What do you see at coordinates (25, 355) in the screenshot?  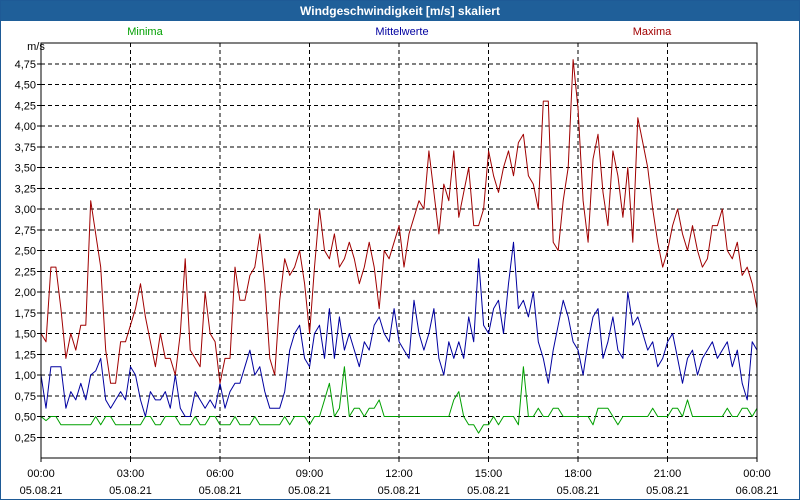 I see `y-tick-label: 1,25` at bounding box center [25, 355].